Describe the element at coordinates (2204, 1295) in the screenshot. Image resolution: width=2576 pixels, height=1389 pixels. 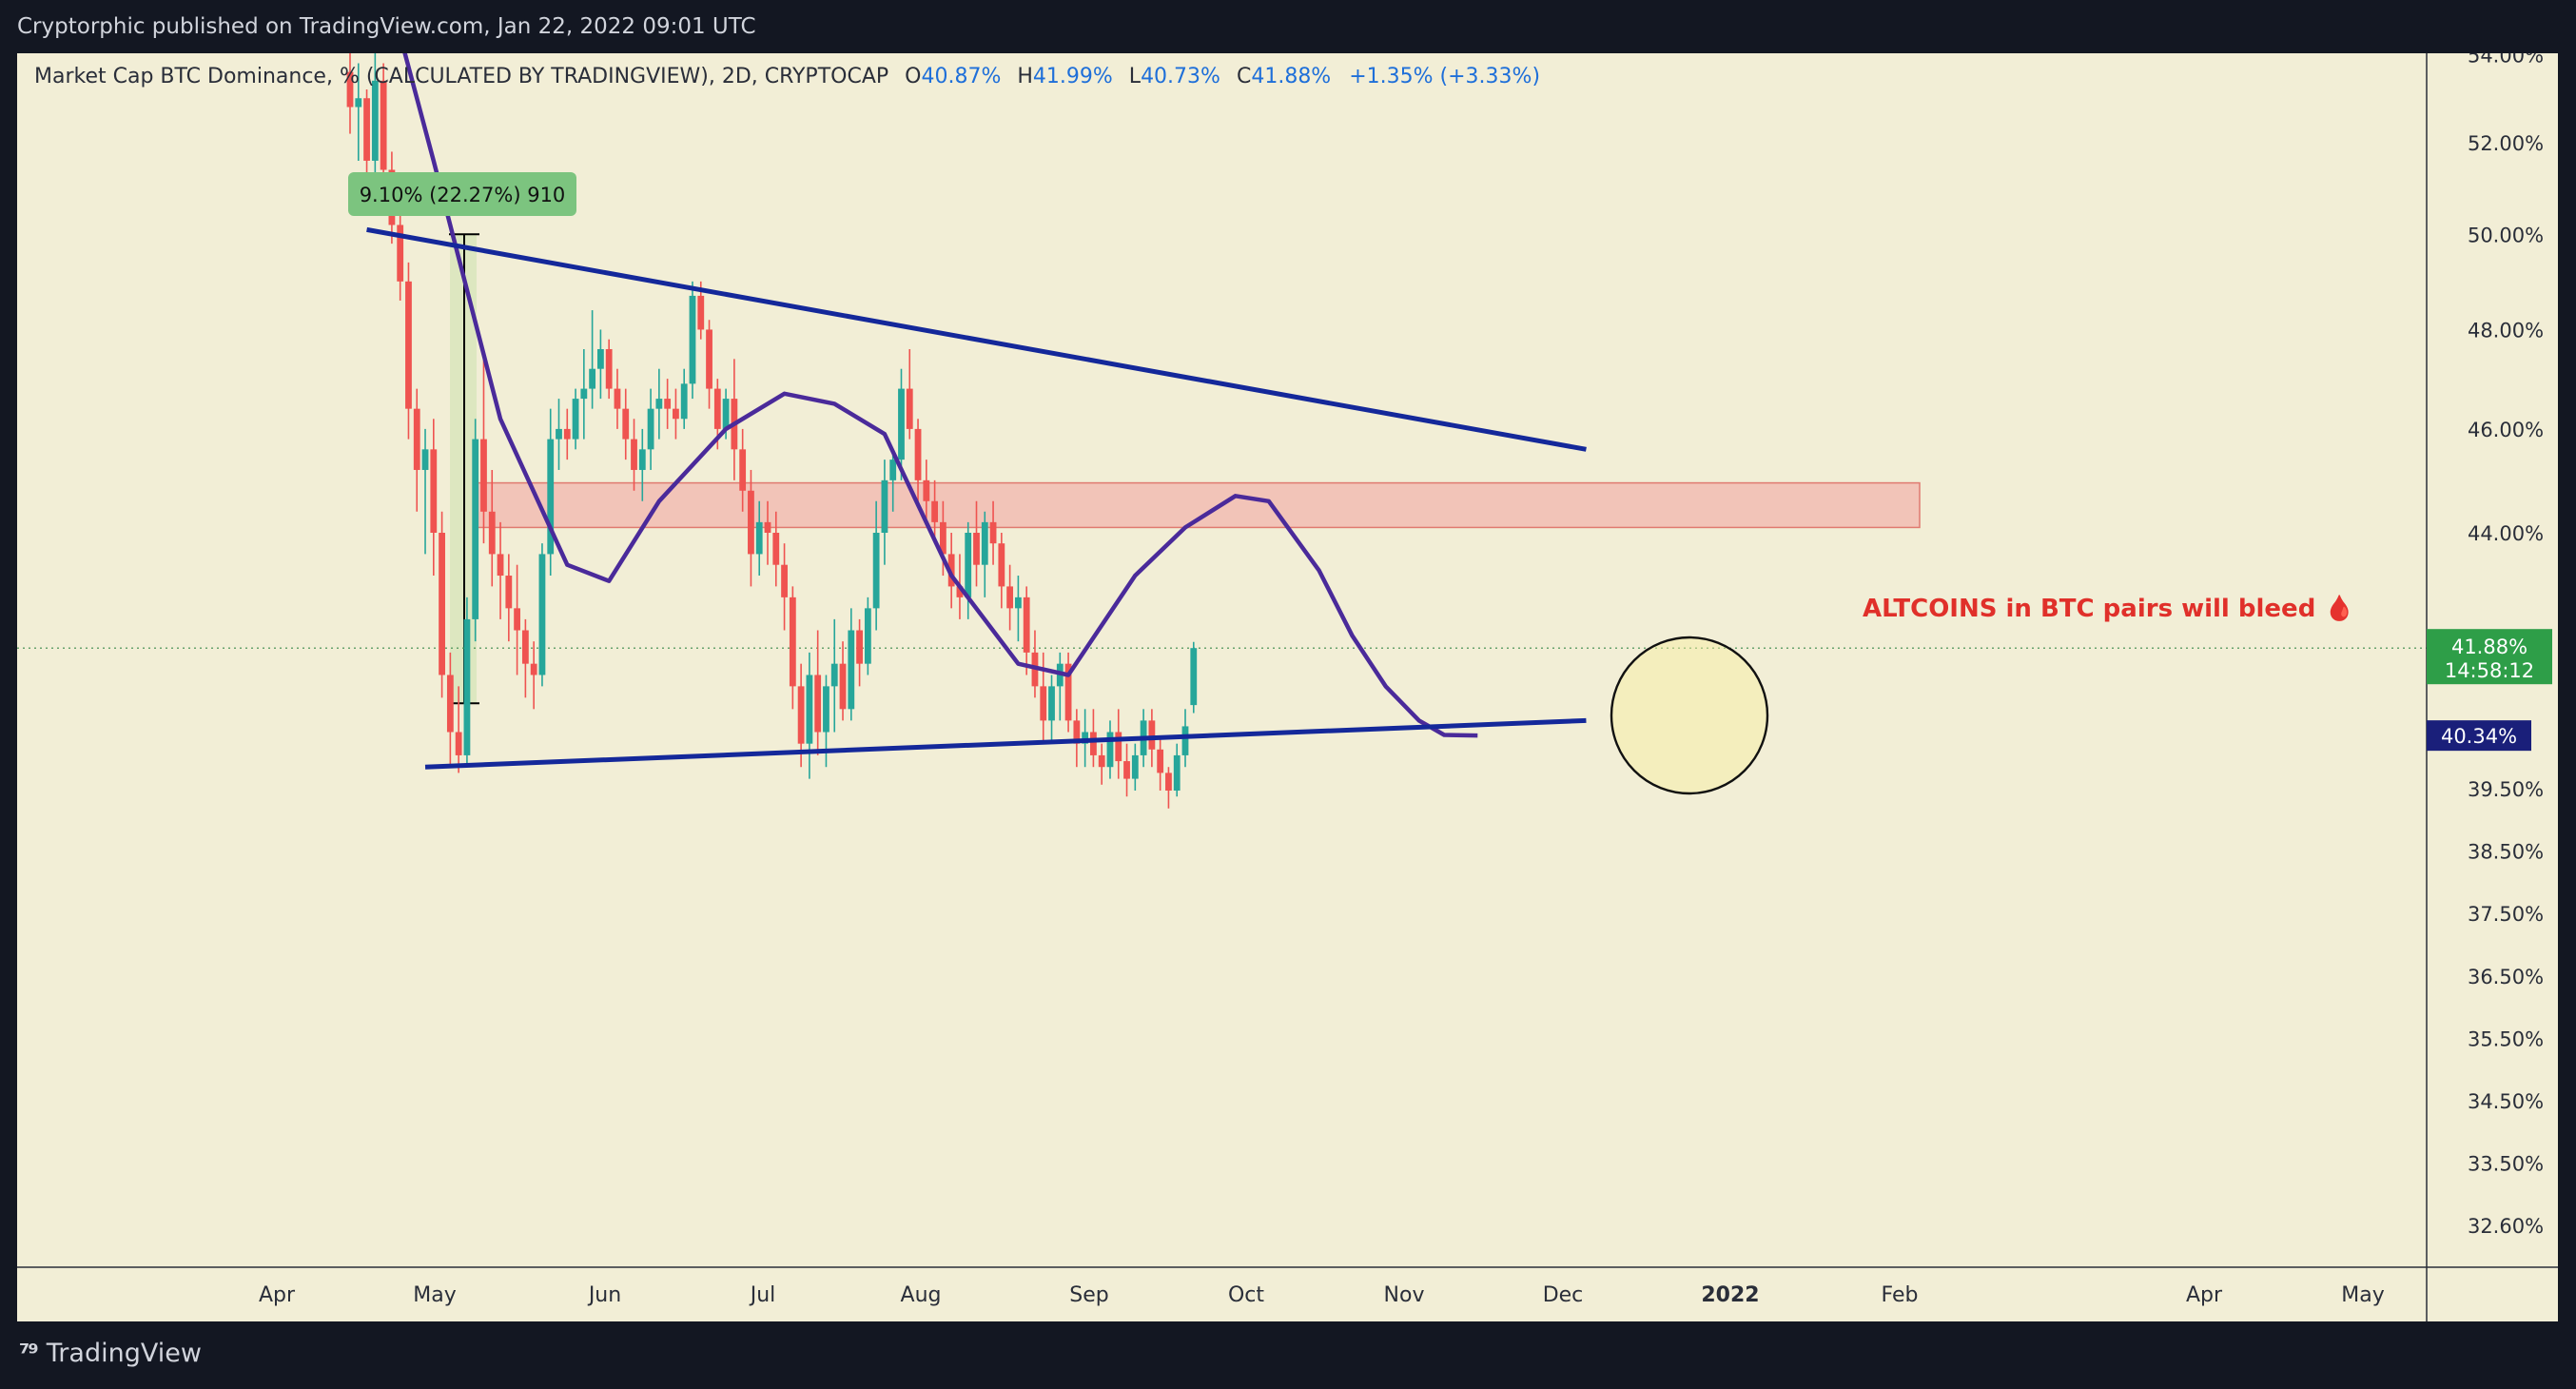
I see `x-tick-label: Apr` at that location.